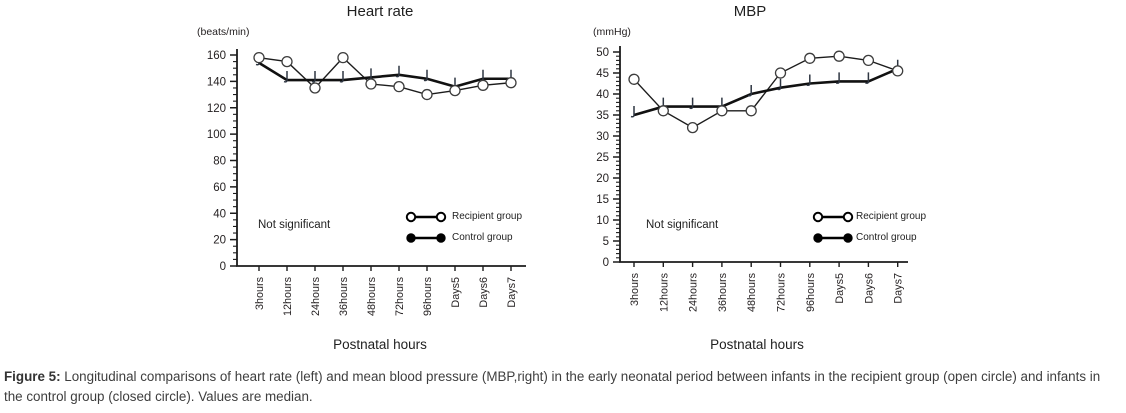 The width and height of the screenshot is (1126, 413). Describe the element at coordinates (216, 56) in the screenshot. I see `y-tick-label: 160` at that location.